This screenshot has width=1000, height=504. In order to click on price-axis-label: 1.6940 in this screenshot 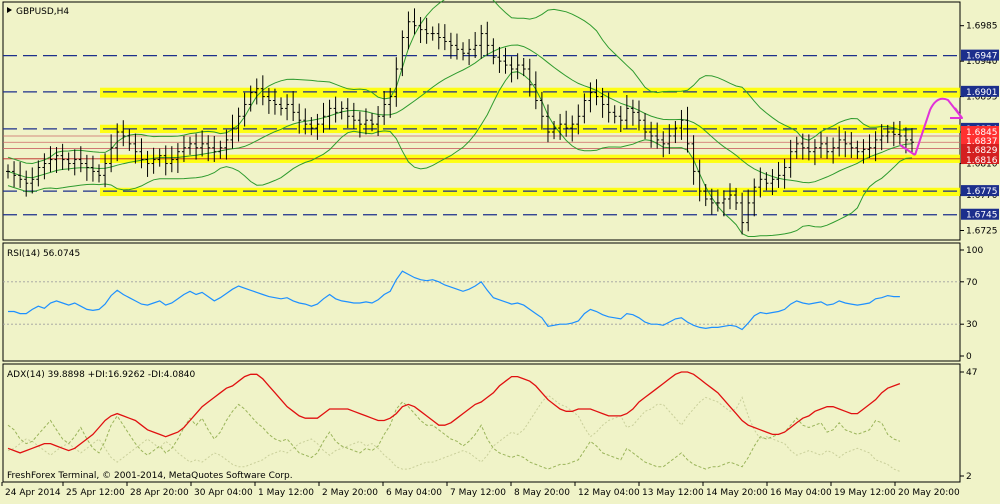, I will do `click(982, 62)`.